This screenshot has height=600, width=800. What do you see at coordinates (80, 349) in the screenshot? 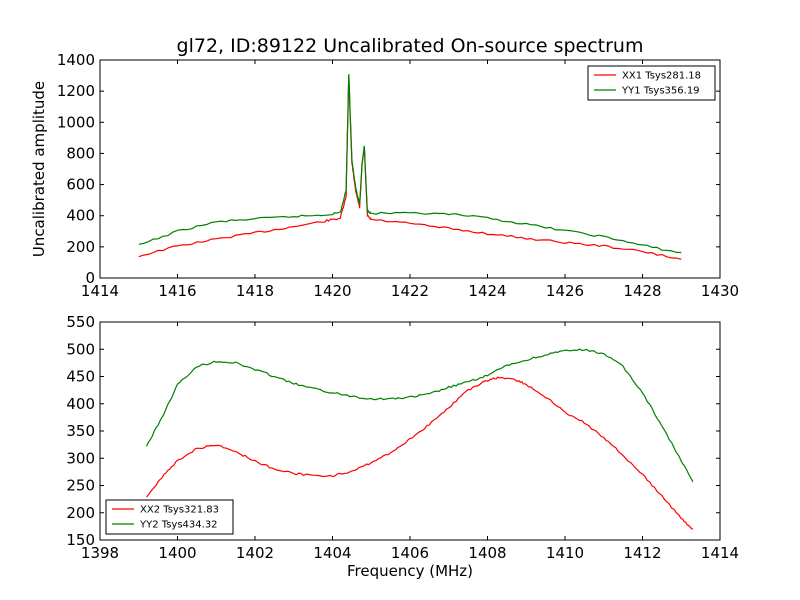
I see `y-tick-label: 500` at bounding box center [80, 349].